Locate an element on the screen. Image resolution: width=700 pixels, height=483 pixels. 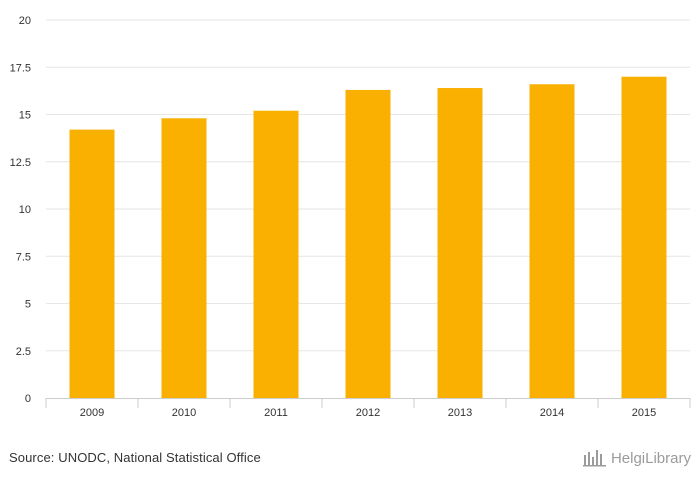
bar-2012 is located at coordinates (368, 244).